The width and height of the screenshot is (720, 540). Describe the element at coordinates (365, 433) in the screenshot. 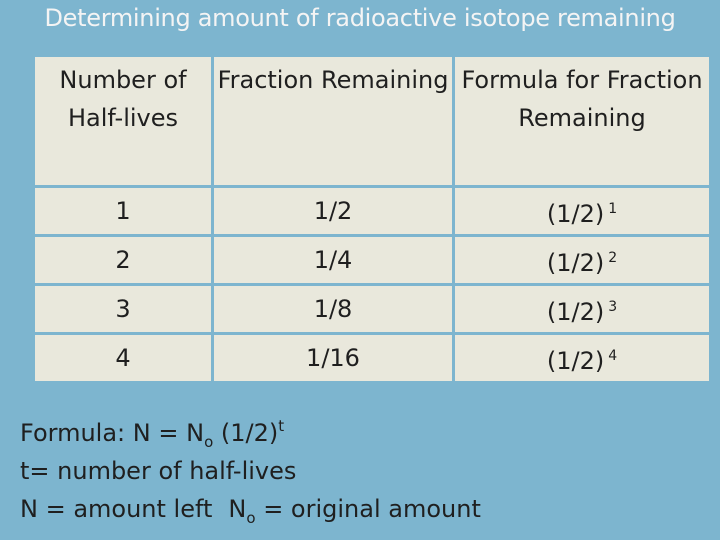

I see `formula-line: Formula: N = No (1/2)t` at that location.